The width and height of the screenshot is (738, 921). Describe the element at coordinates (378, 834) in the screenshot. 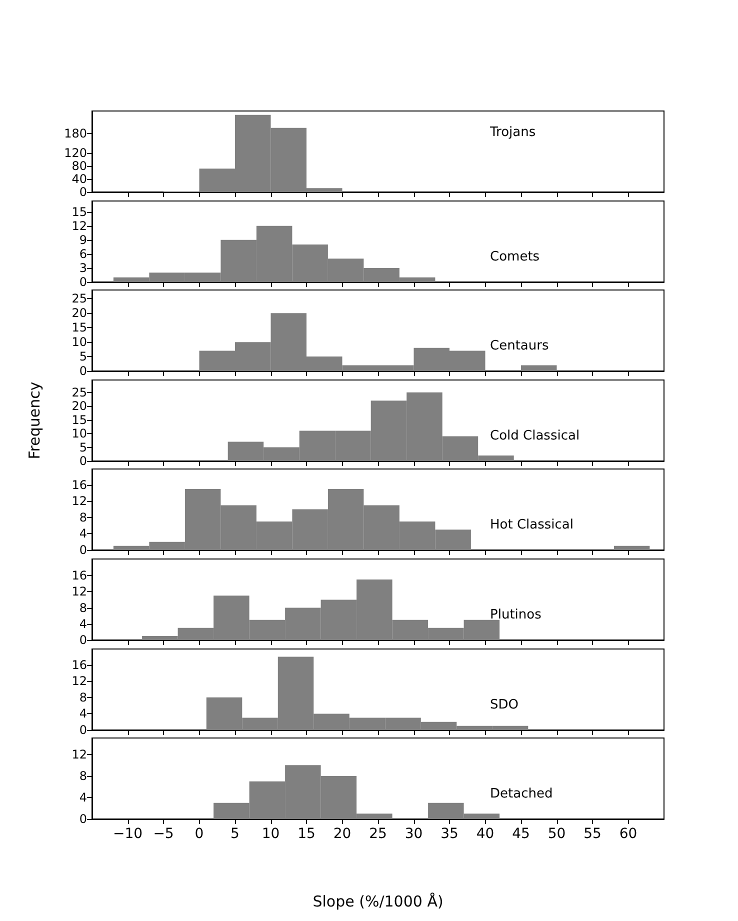

I see `x-tick-label: 25` at that location.